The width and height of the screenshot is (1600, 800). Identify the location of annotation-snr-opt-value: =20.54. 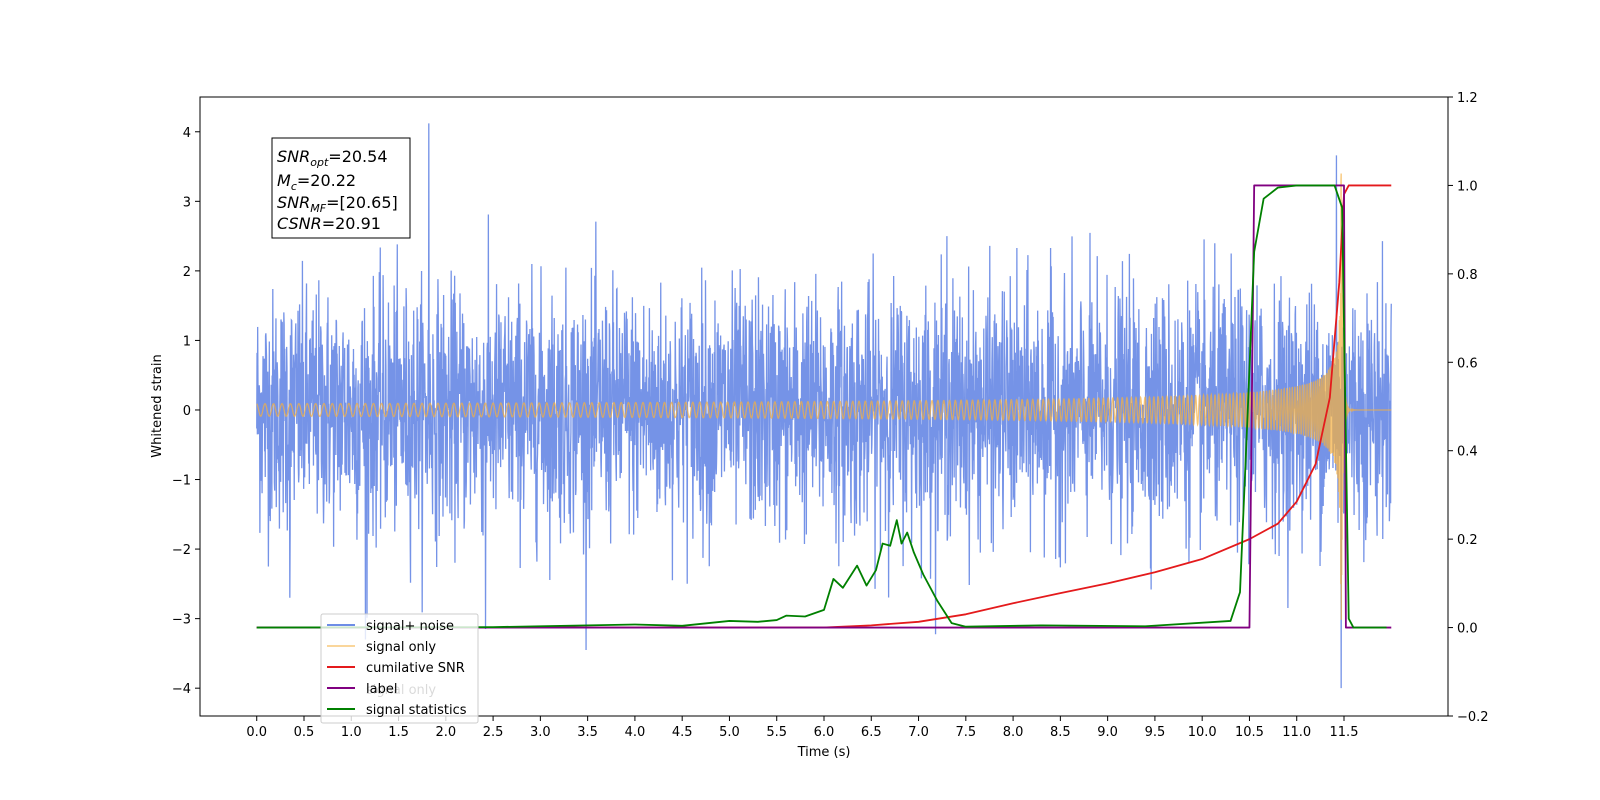
(357, 156).